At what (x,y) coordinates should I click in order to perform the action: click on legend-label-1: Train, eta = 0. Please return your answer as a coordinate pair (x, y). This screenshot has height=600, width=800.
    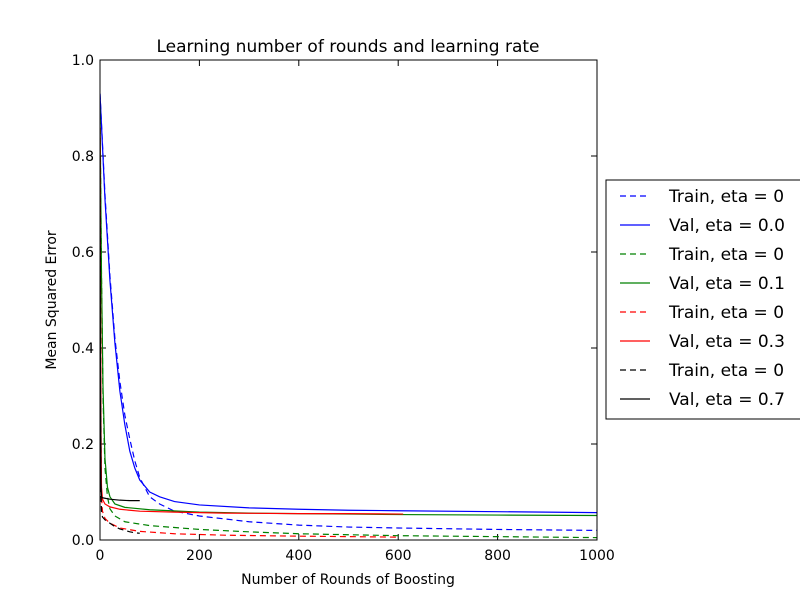
    Looking at the image, I should click on (726, 197).